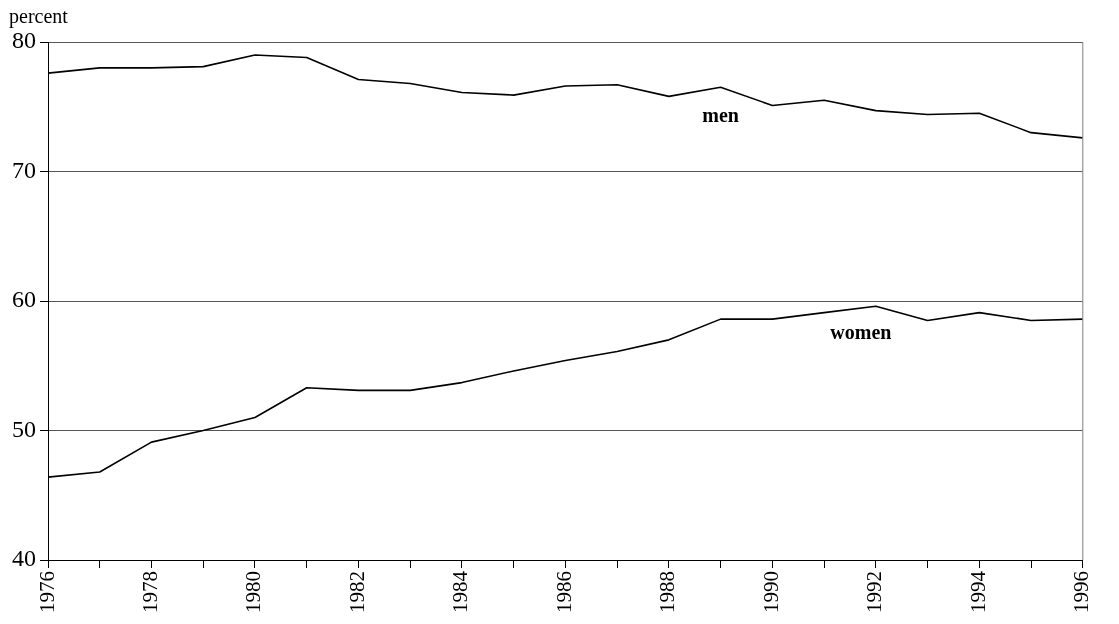 This screenshot has width=1119, height=624. Describe the element at coordinates (460, 591) in the screenshot. I see `x-tick-label: 1984` at that location.